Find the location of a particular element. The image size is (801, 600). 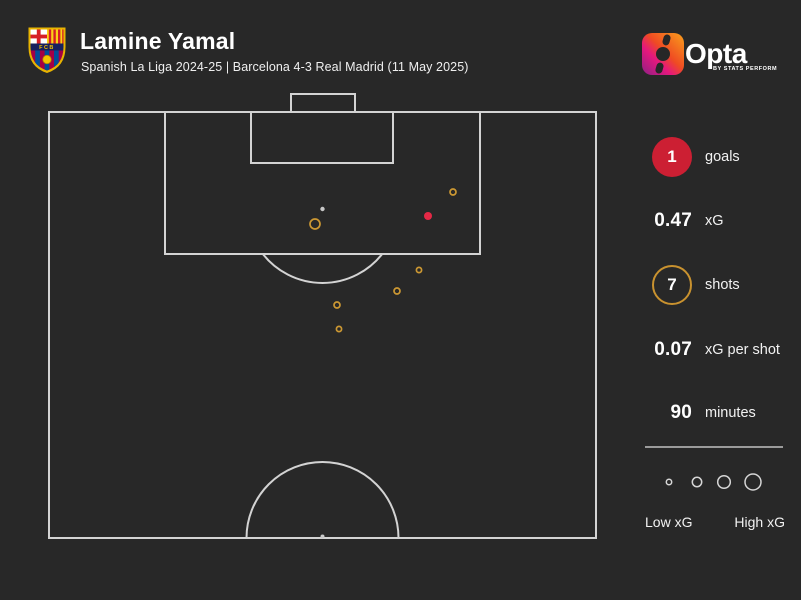

centre-spot is located at coordinates (322, 536).